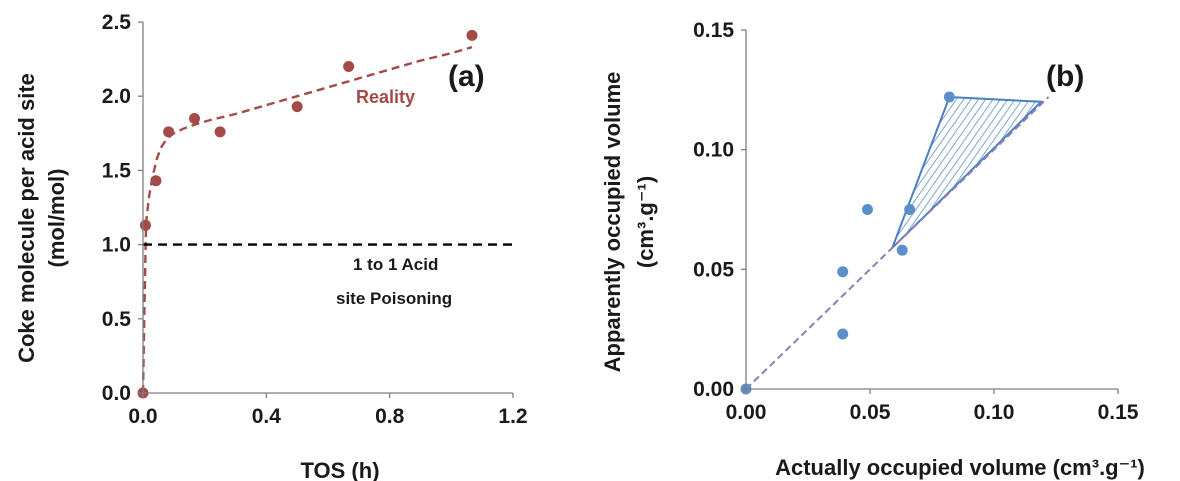  I want to click on x-tick-label: 0.05, so click(870, 412).